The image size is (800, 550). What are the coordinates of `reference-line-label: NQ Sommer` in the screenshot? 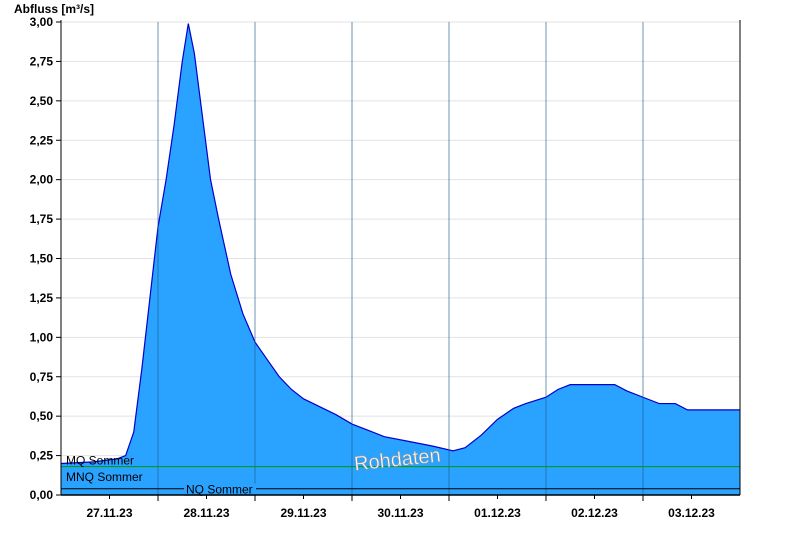 It's located at (219, 490).